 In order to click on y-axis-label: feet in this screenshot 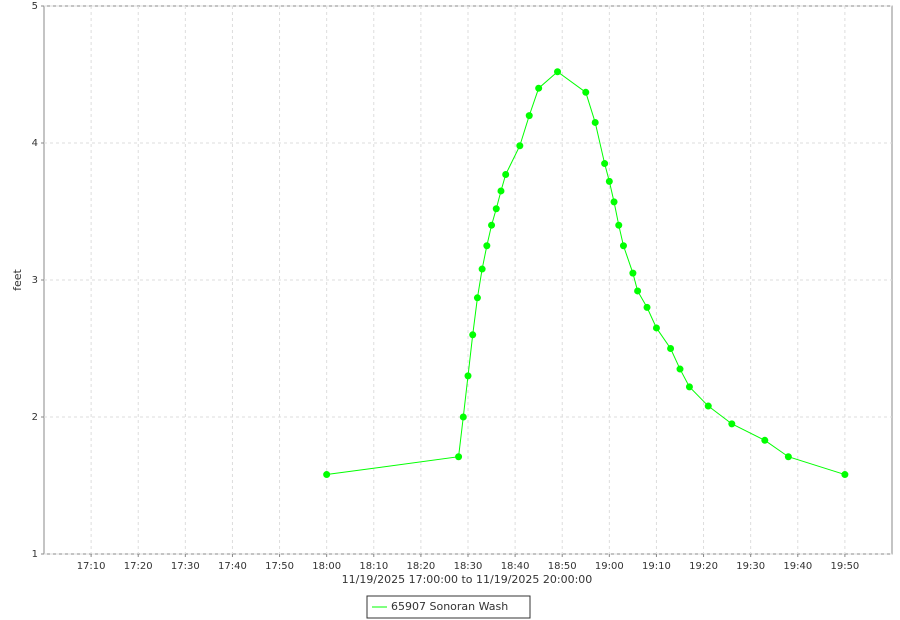, I will do `click(17, 279)`.